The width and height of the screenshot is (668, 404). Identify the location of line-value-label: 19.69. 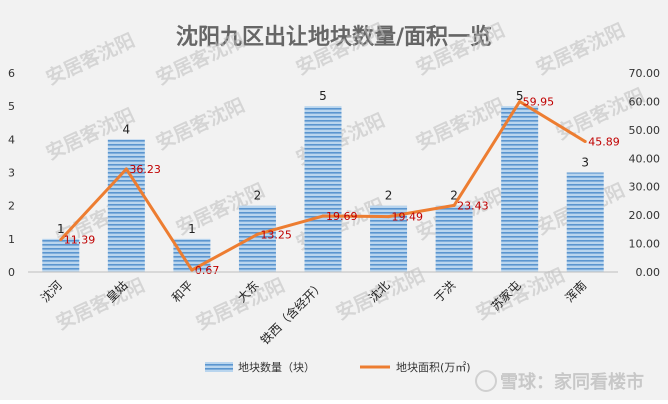
(342, 216).